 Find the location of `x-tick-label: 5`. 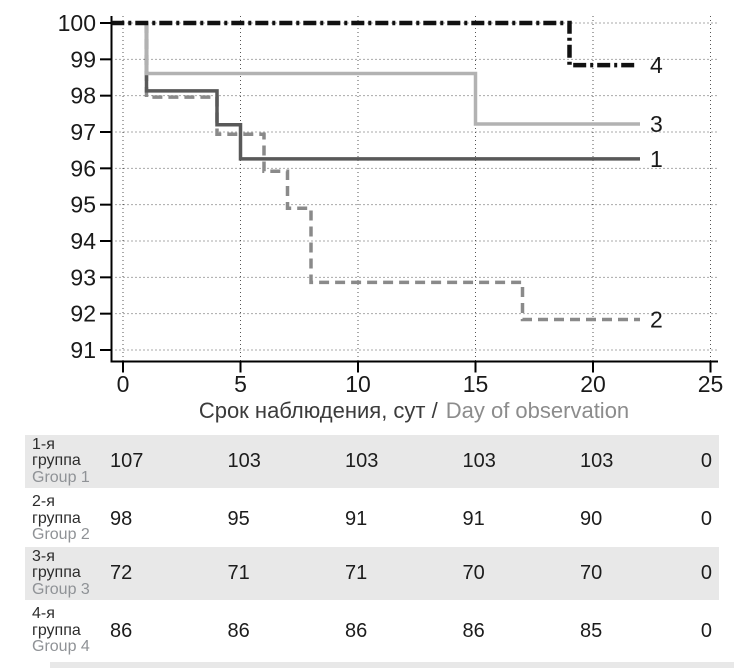

x-tick-label: 5 is located at coordinates (240, 384).